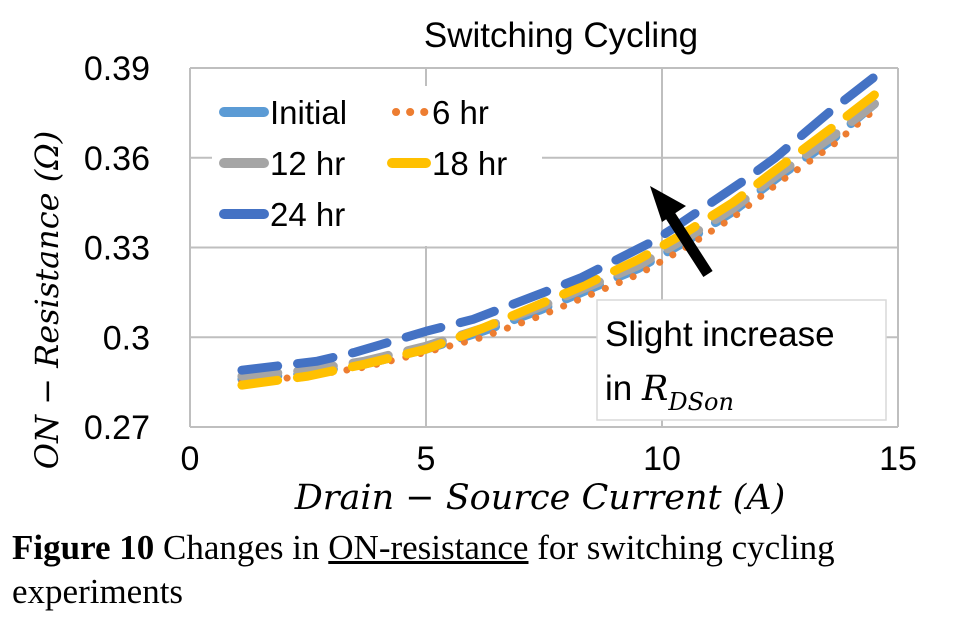 The width and height of the screenshot is (972, 627). Describe the element at coordinates (469, 163) in the screenshot. I see `legend-label-3: 18 hr` at that location.